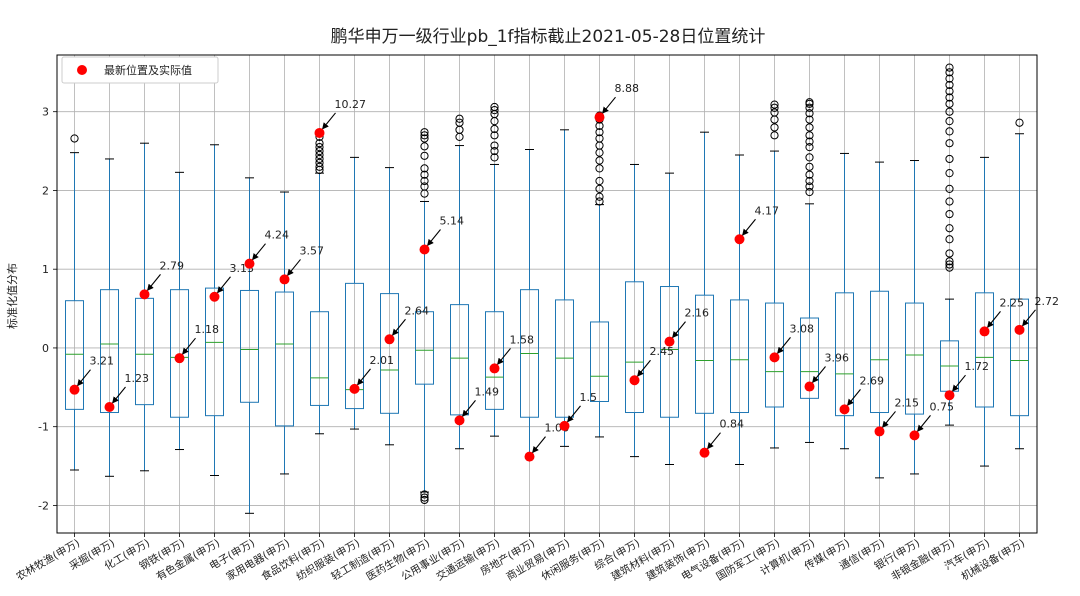 This screenshot has width=1080, height=596. I want to click on latest-2: 1.23, so click(127, 392).